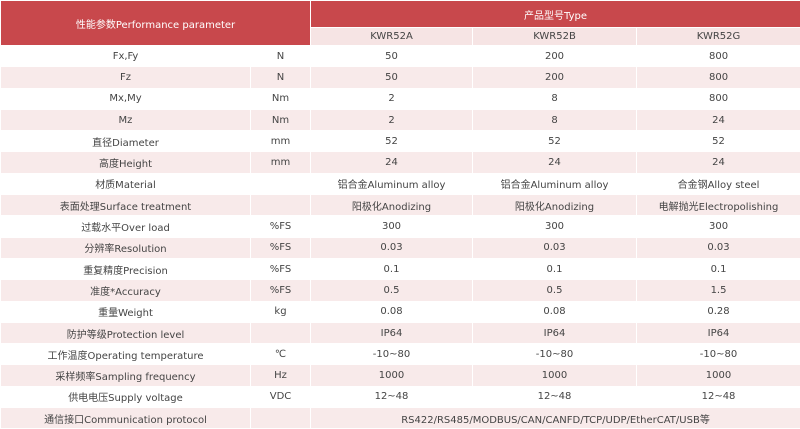  I want to click on row-label: 准度*Accuracy, so click(125, 290).